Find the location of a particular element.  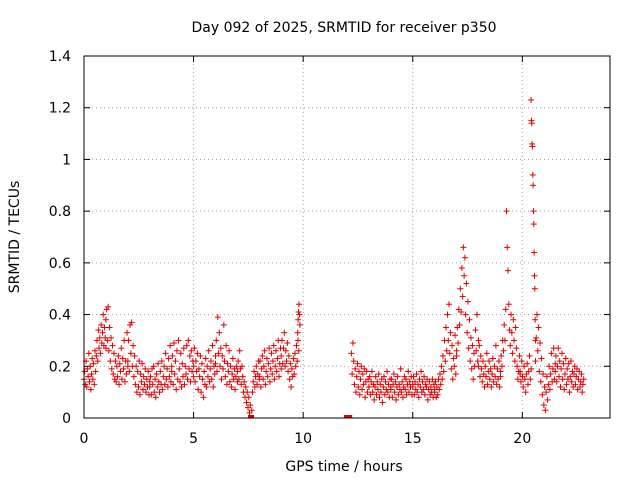

x-tick-label: 0 is located at coordinates (84, 439).